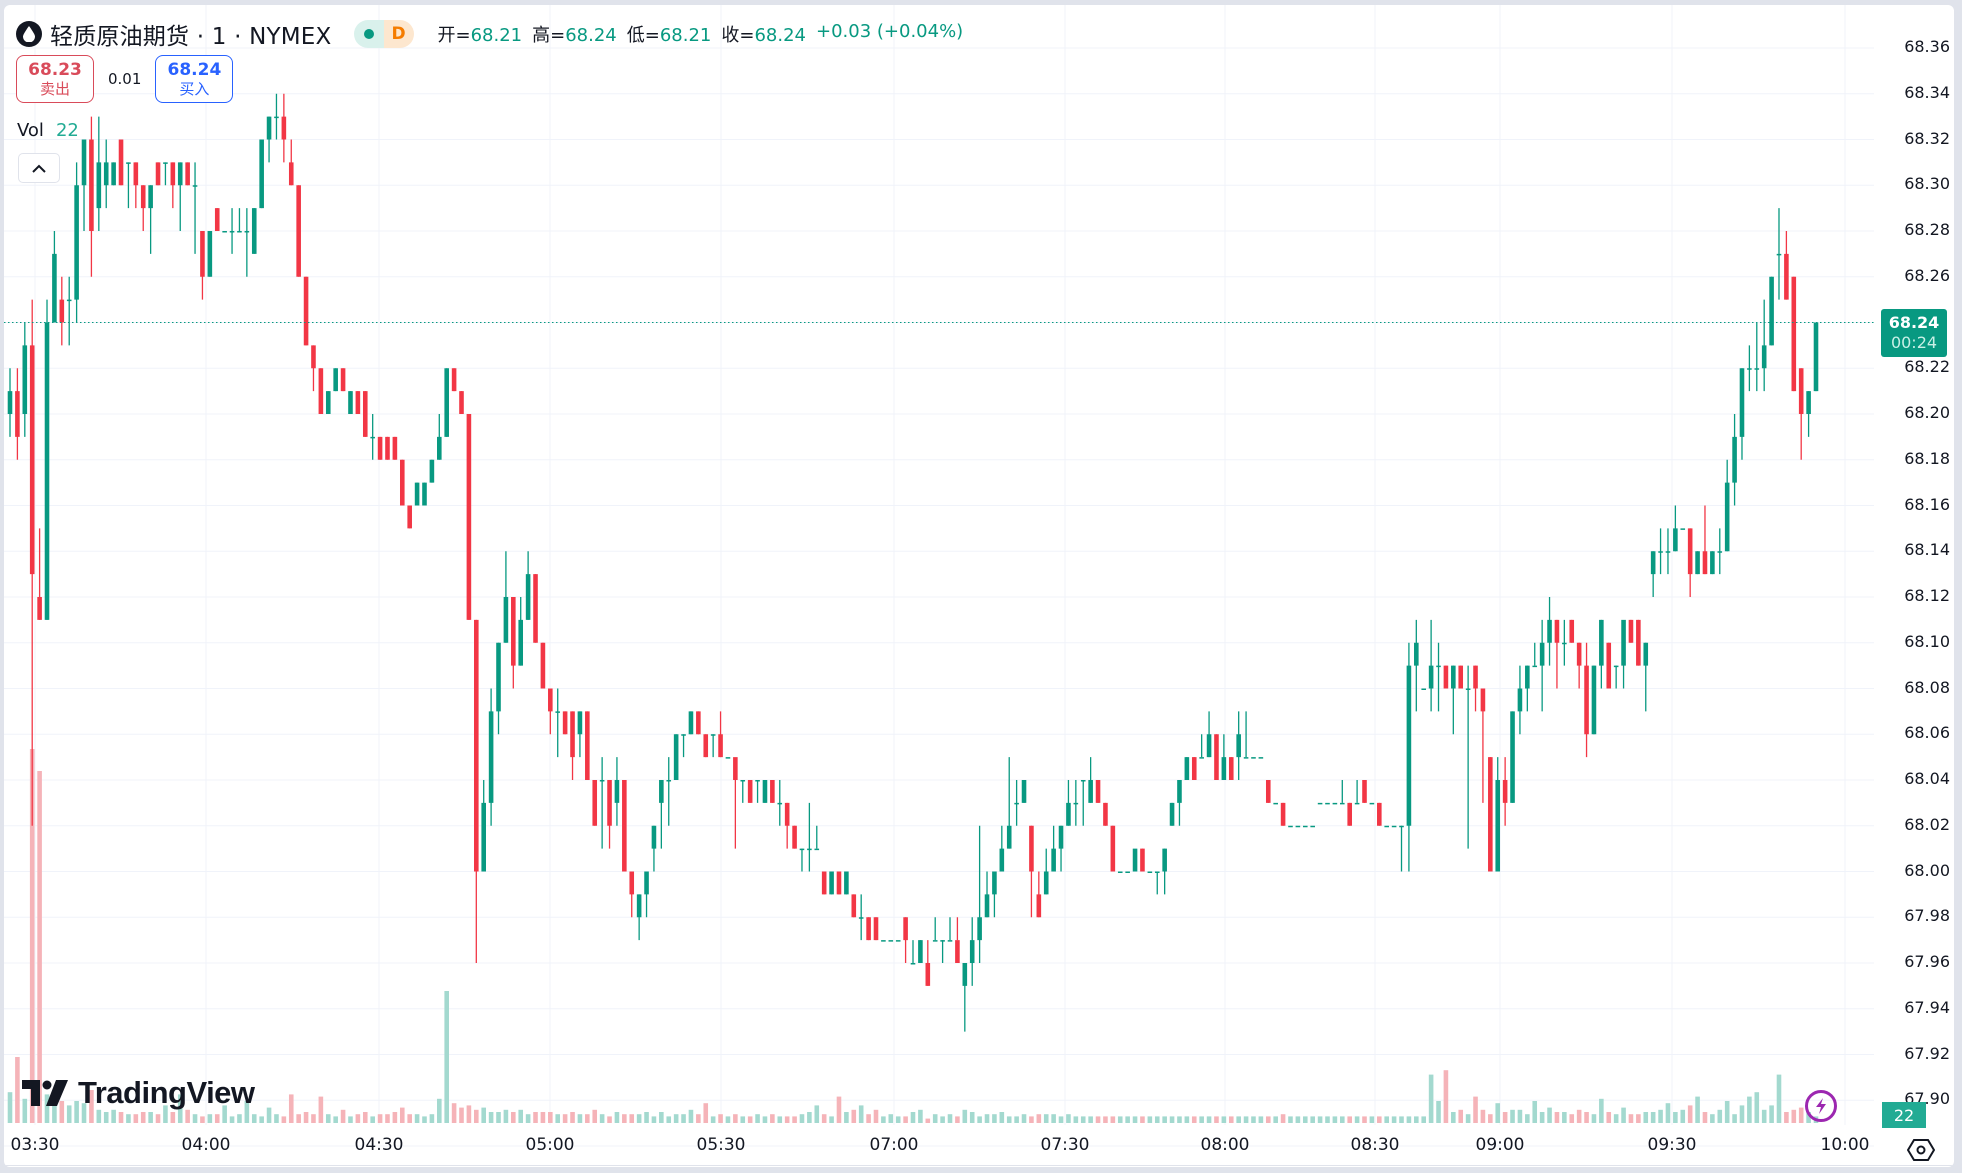 The height and width of the screenshot is (1173, 1962). I want to click on sell-price: 68.23, so click(55, 69).